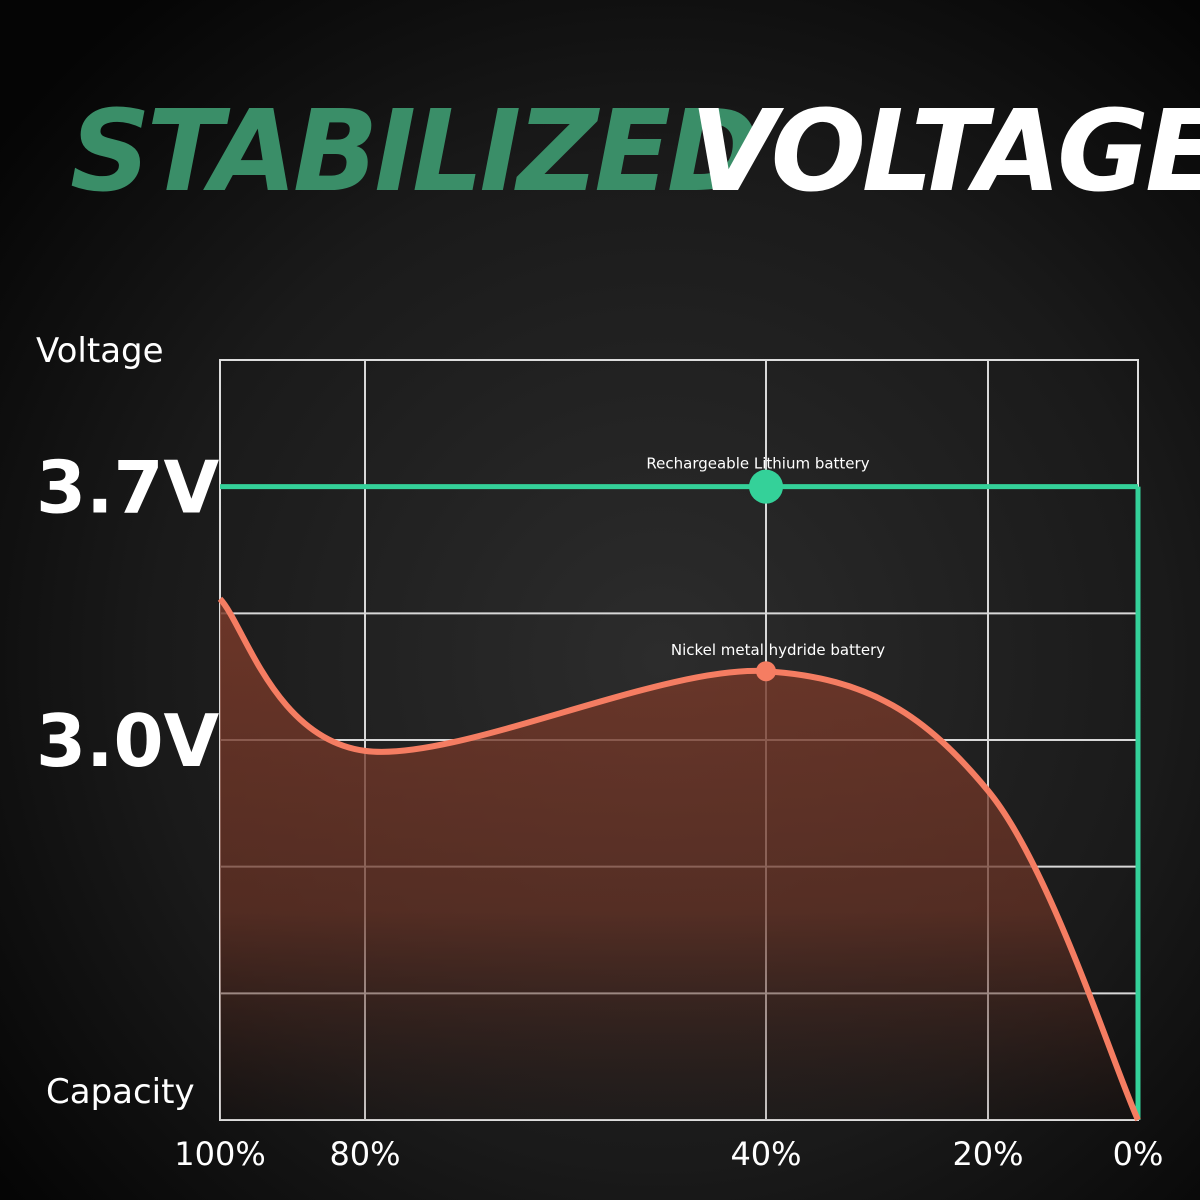  What do you see at coordinates (987, 1154) in the screenshot?
I see `x-tick-label: 20%` at bounding box center [987, 1154].